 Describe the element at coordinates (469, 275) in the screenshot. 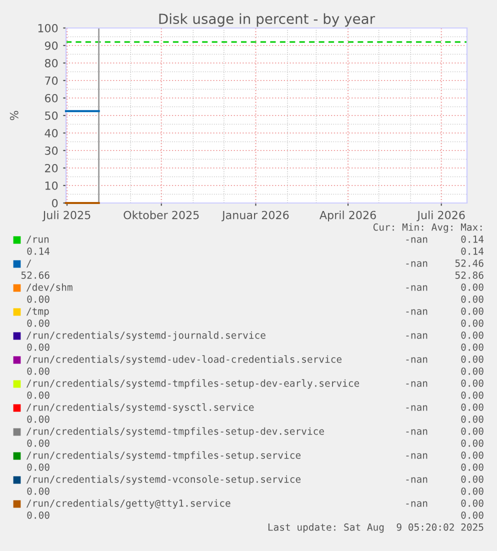

I see `text: 52.86` at that location.